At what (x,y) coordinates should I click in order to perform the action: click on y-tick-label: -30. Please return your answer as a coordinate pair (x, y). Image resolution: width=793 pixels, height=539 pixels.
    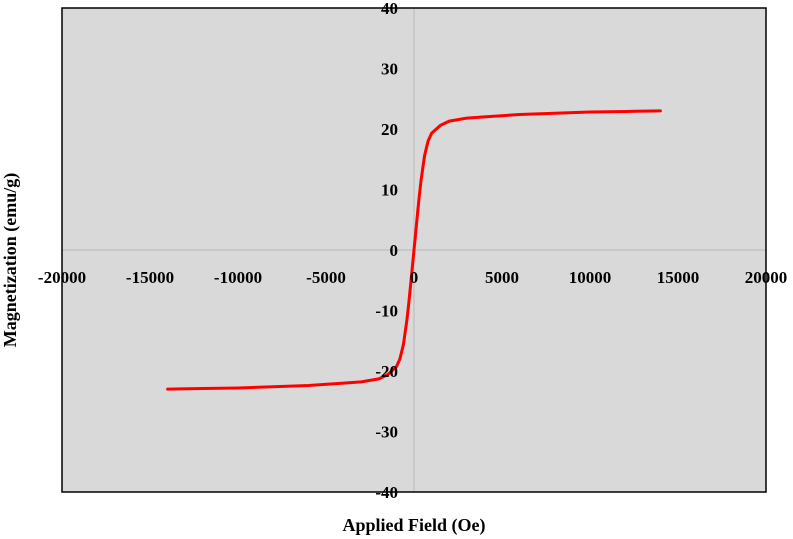
    Looking at the image, I should click on (386, 432).